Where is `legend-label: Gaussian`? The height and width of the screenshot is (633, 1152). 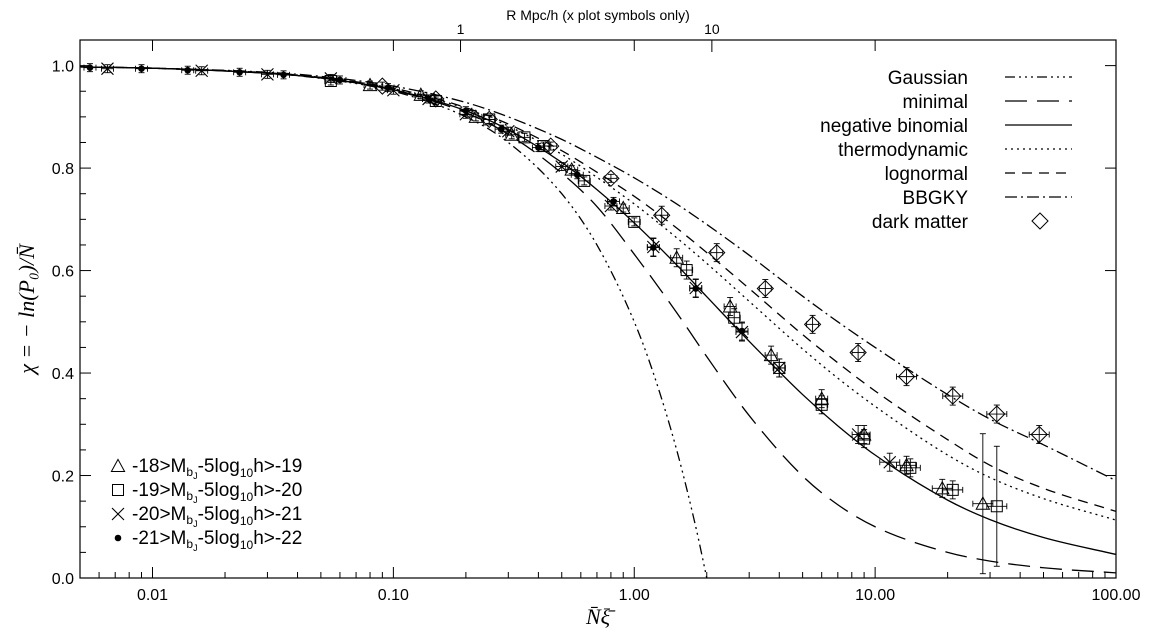
legend-label: Gaussian is located at coordinates (928, 78).